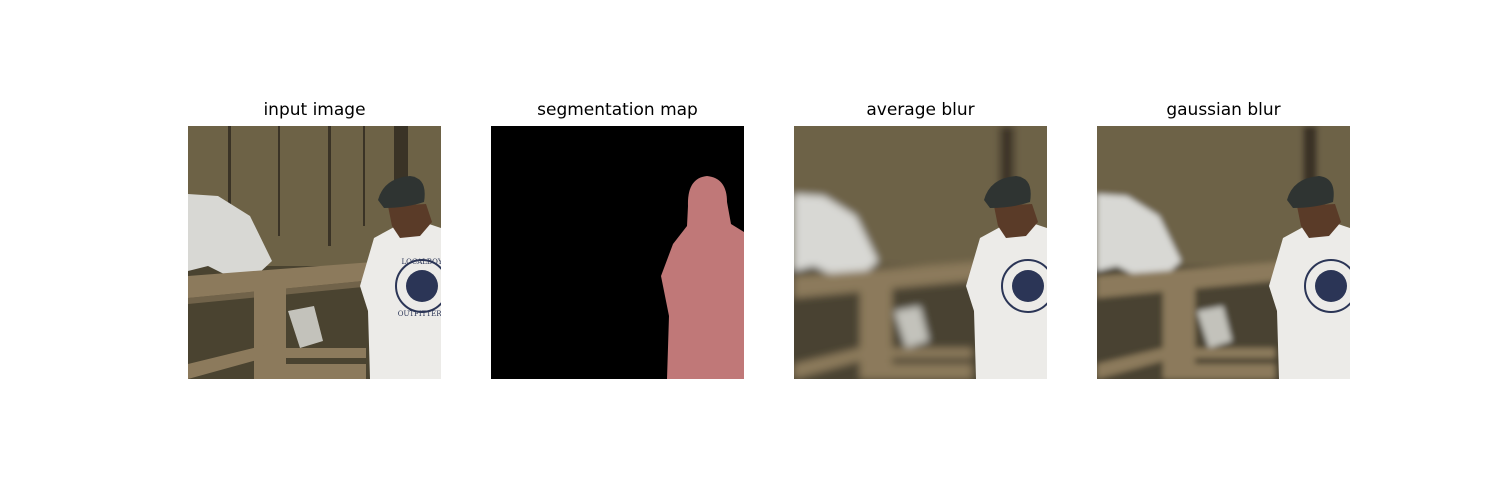 This screenshot has height=500, width=1500. Describe the element at coordinates (617, 110) in the screenshot. I see `panel-title: segmentation map` at that location.